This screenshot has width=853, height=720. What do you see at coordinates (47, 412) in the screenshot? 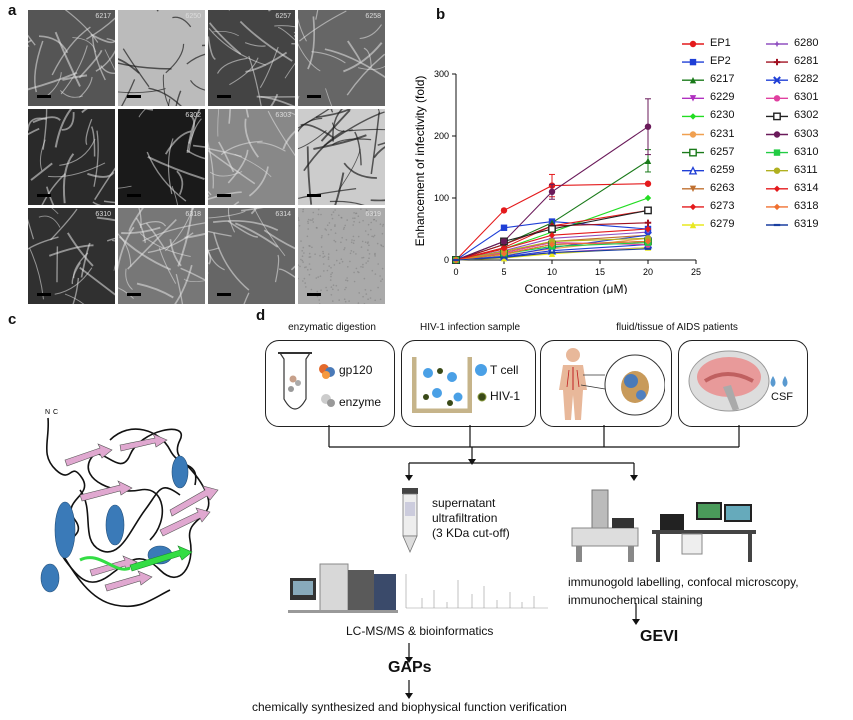
I see `n-terminus-label: N` at bounding box center [47, 412].